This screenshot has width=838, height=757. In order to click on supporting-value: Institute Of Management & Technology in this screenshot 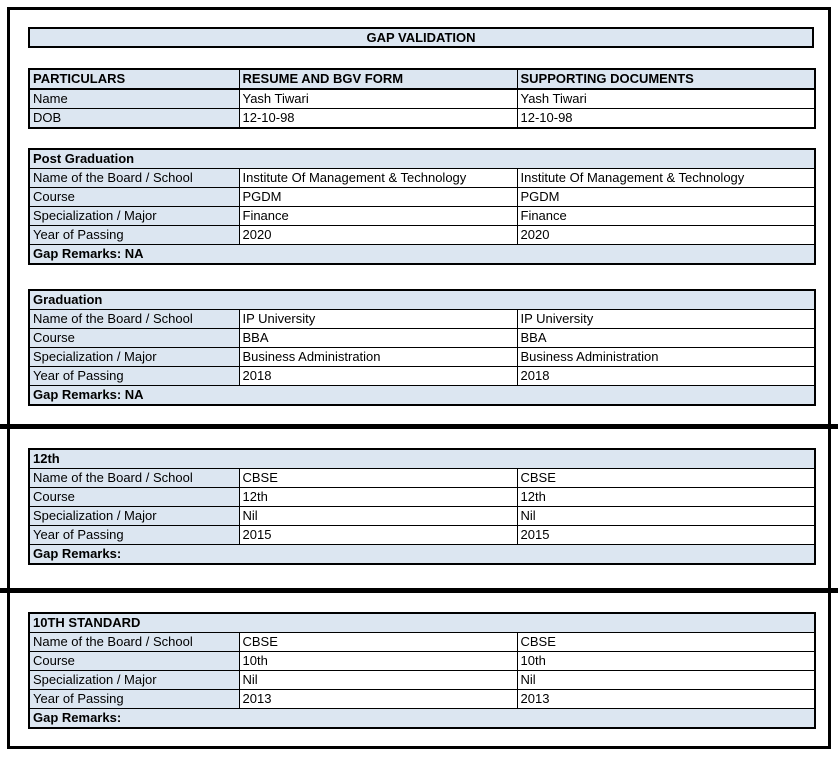, I will do `click(666, 178)`.